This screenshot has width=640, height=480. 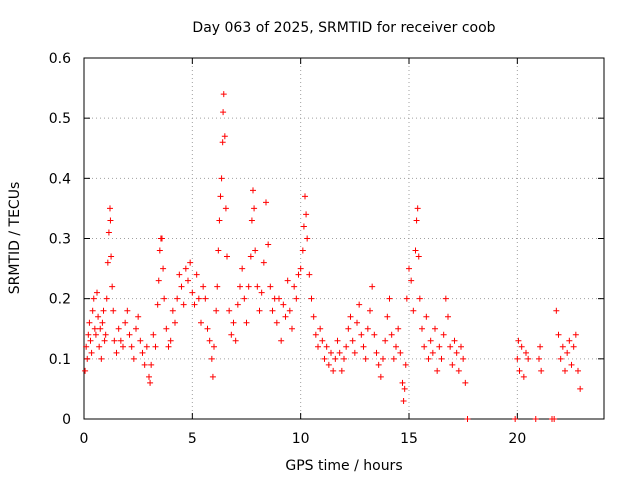 What do you see at coordinates (343, 466) in the screenshot?
I see `x-axis-title: GPS time / hours` at bounding box center [343, 466].